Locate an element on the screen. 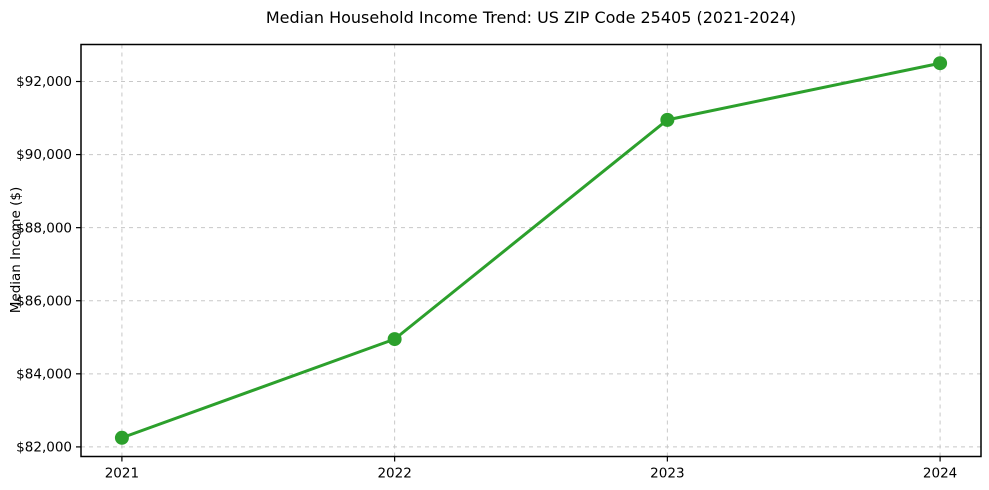 The image size is (989, 490). y-tick-label: $90,000 is located at coordinates (44, 155).